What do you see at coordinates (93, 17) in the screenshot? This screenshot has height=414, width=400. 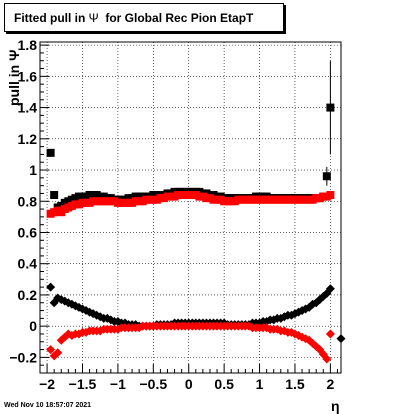 I see `psi-symbol: Ψ` at bounding box center [93, 17].